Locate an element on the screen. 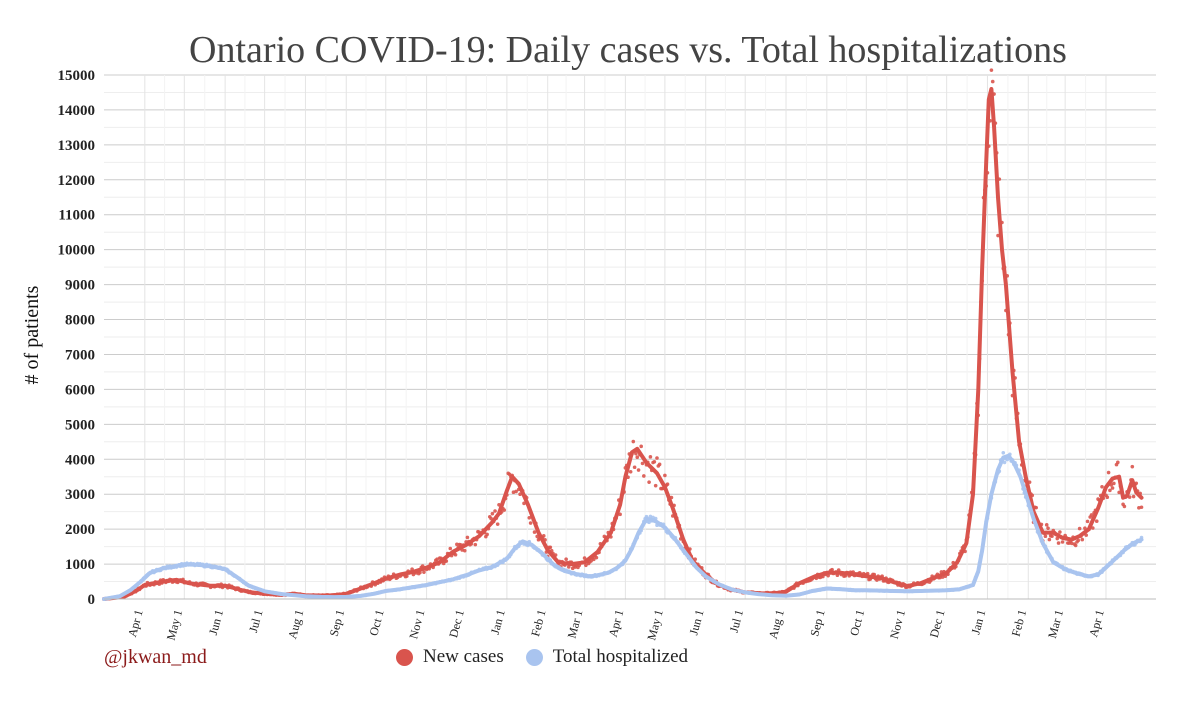 This screenshot has height=706, width=1200. y-tick-label: 13000 is located at coordinates (77, 146).